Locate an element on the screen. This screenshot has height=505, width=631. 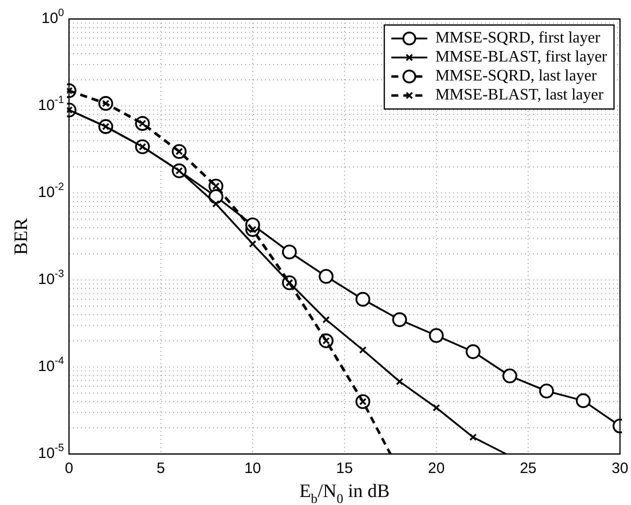
x-tick-label: 20 is located at coordinates (436, 469).